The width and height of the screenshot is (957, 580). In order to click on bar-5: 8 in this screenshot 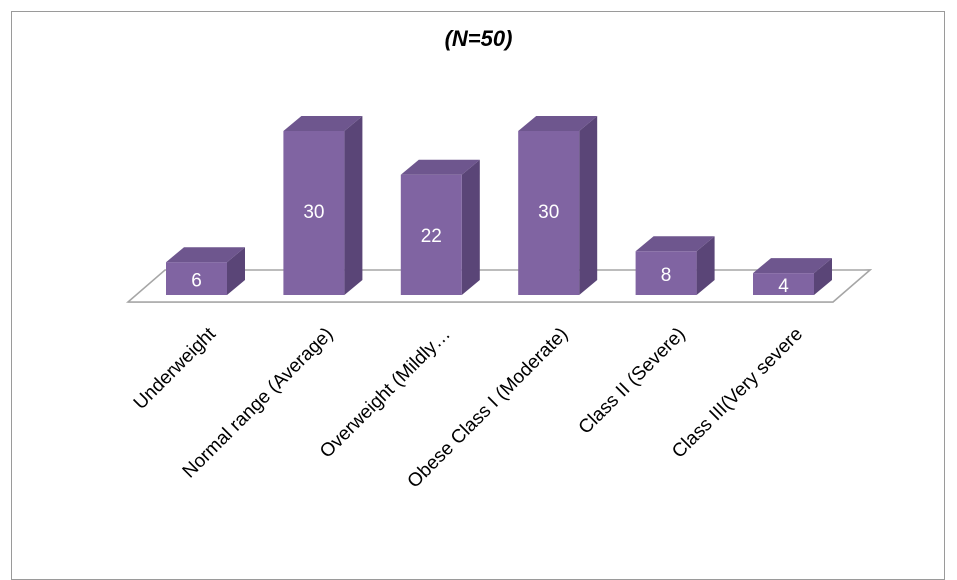, I will do `click(675, 265)`.